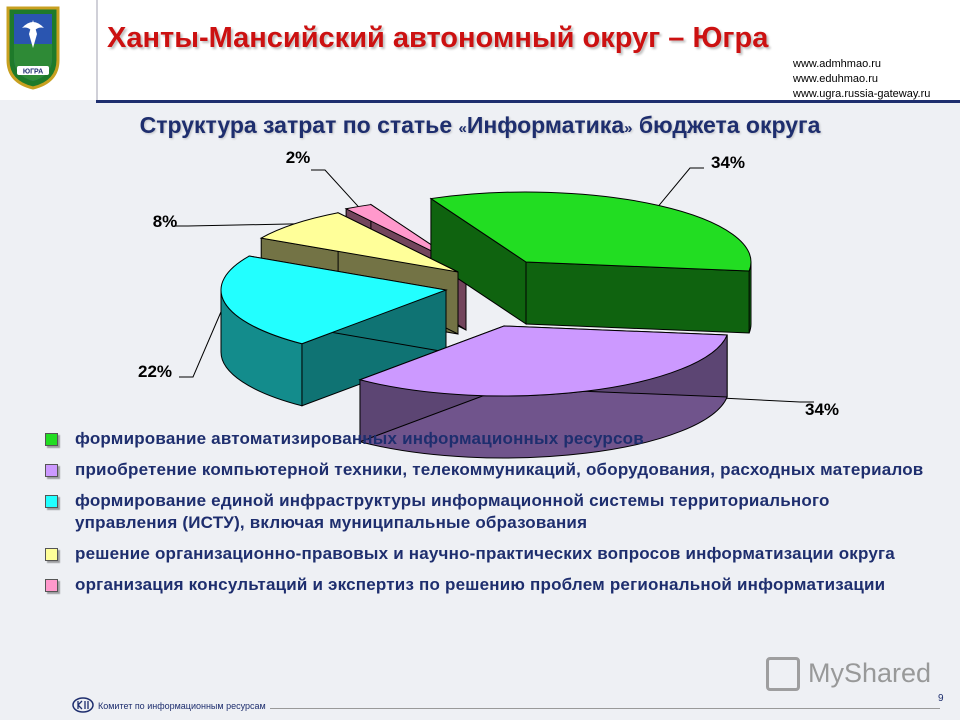 The width and height of the screenshot is (960, 720). What do you see at coordinates (941, 698) in the screenshot?
I see `page-number: 9` at bounding box center [941, 698].